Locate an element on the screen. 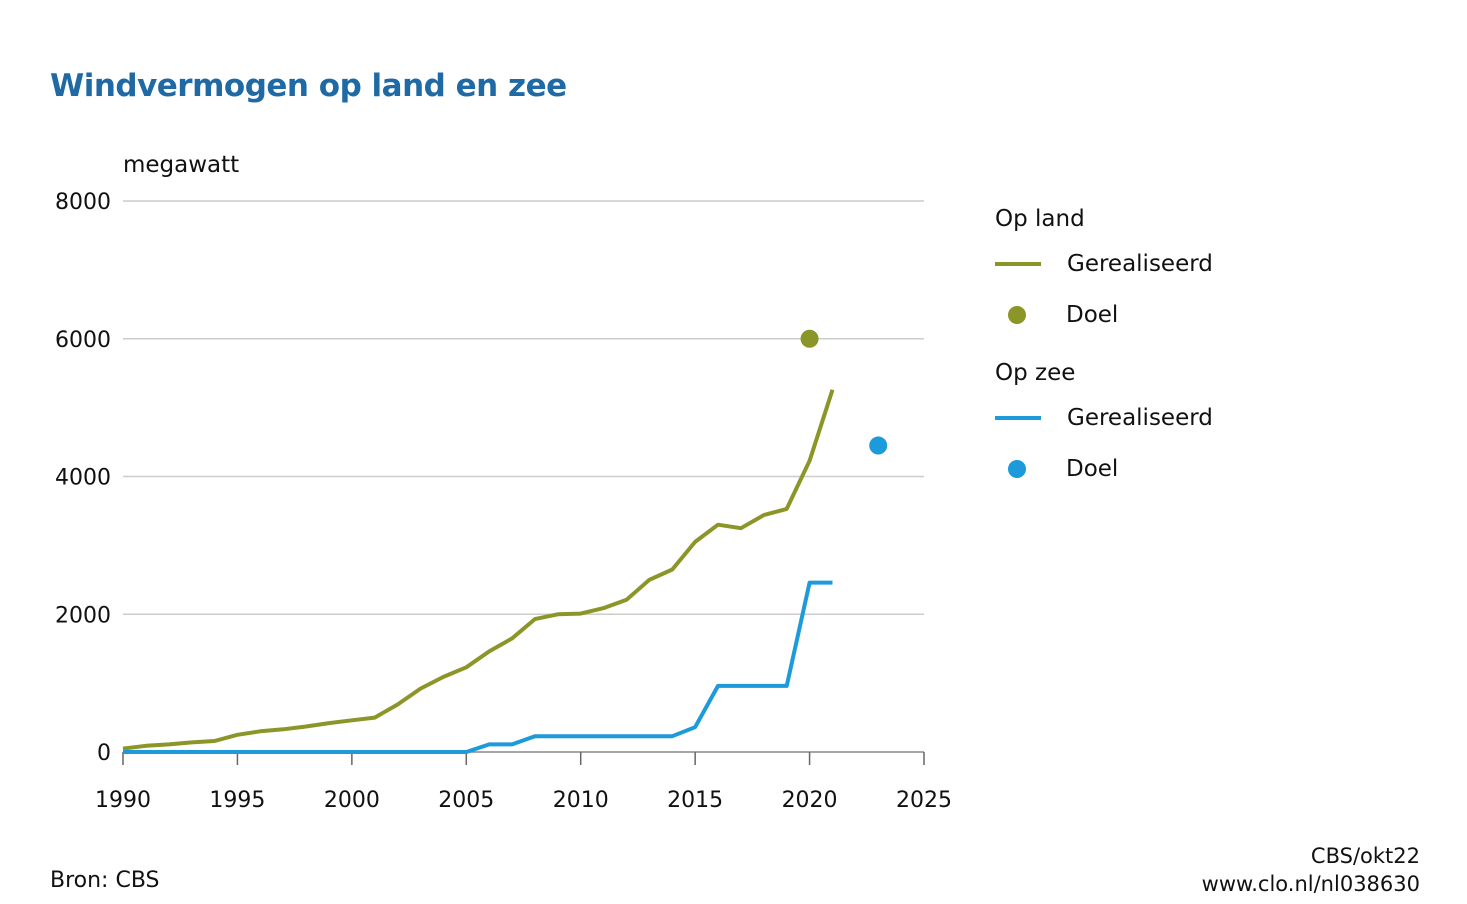 Image resolution: width=1467 pixels, height=904 pixels. zee-dot-swatch is located at coordinates (1017, 468).